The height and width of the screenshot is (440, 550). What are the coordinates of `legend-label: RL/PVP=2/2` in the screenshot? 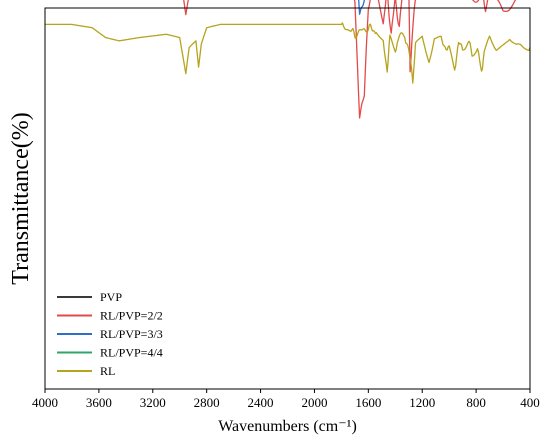 It's located at (131, 316).